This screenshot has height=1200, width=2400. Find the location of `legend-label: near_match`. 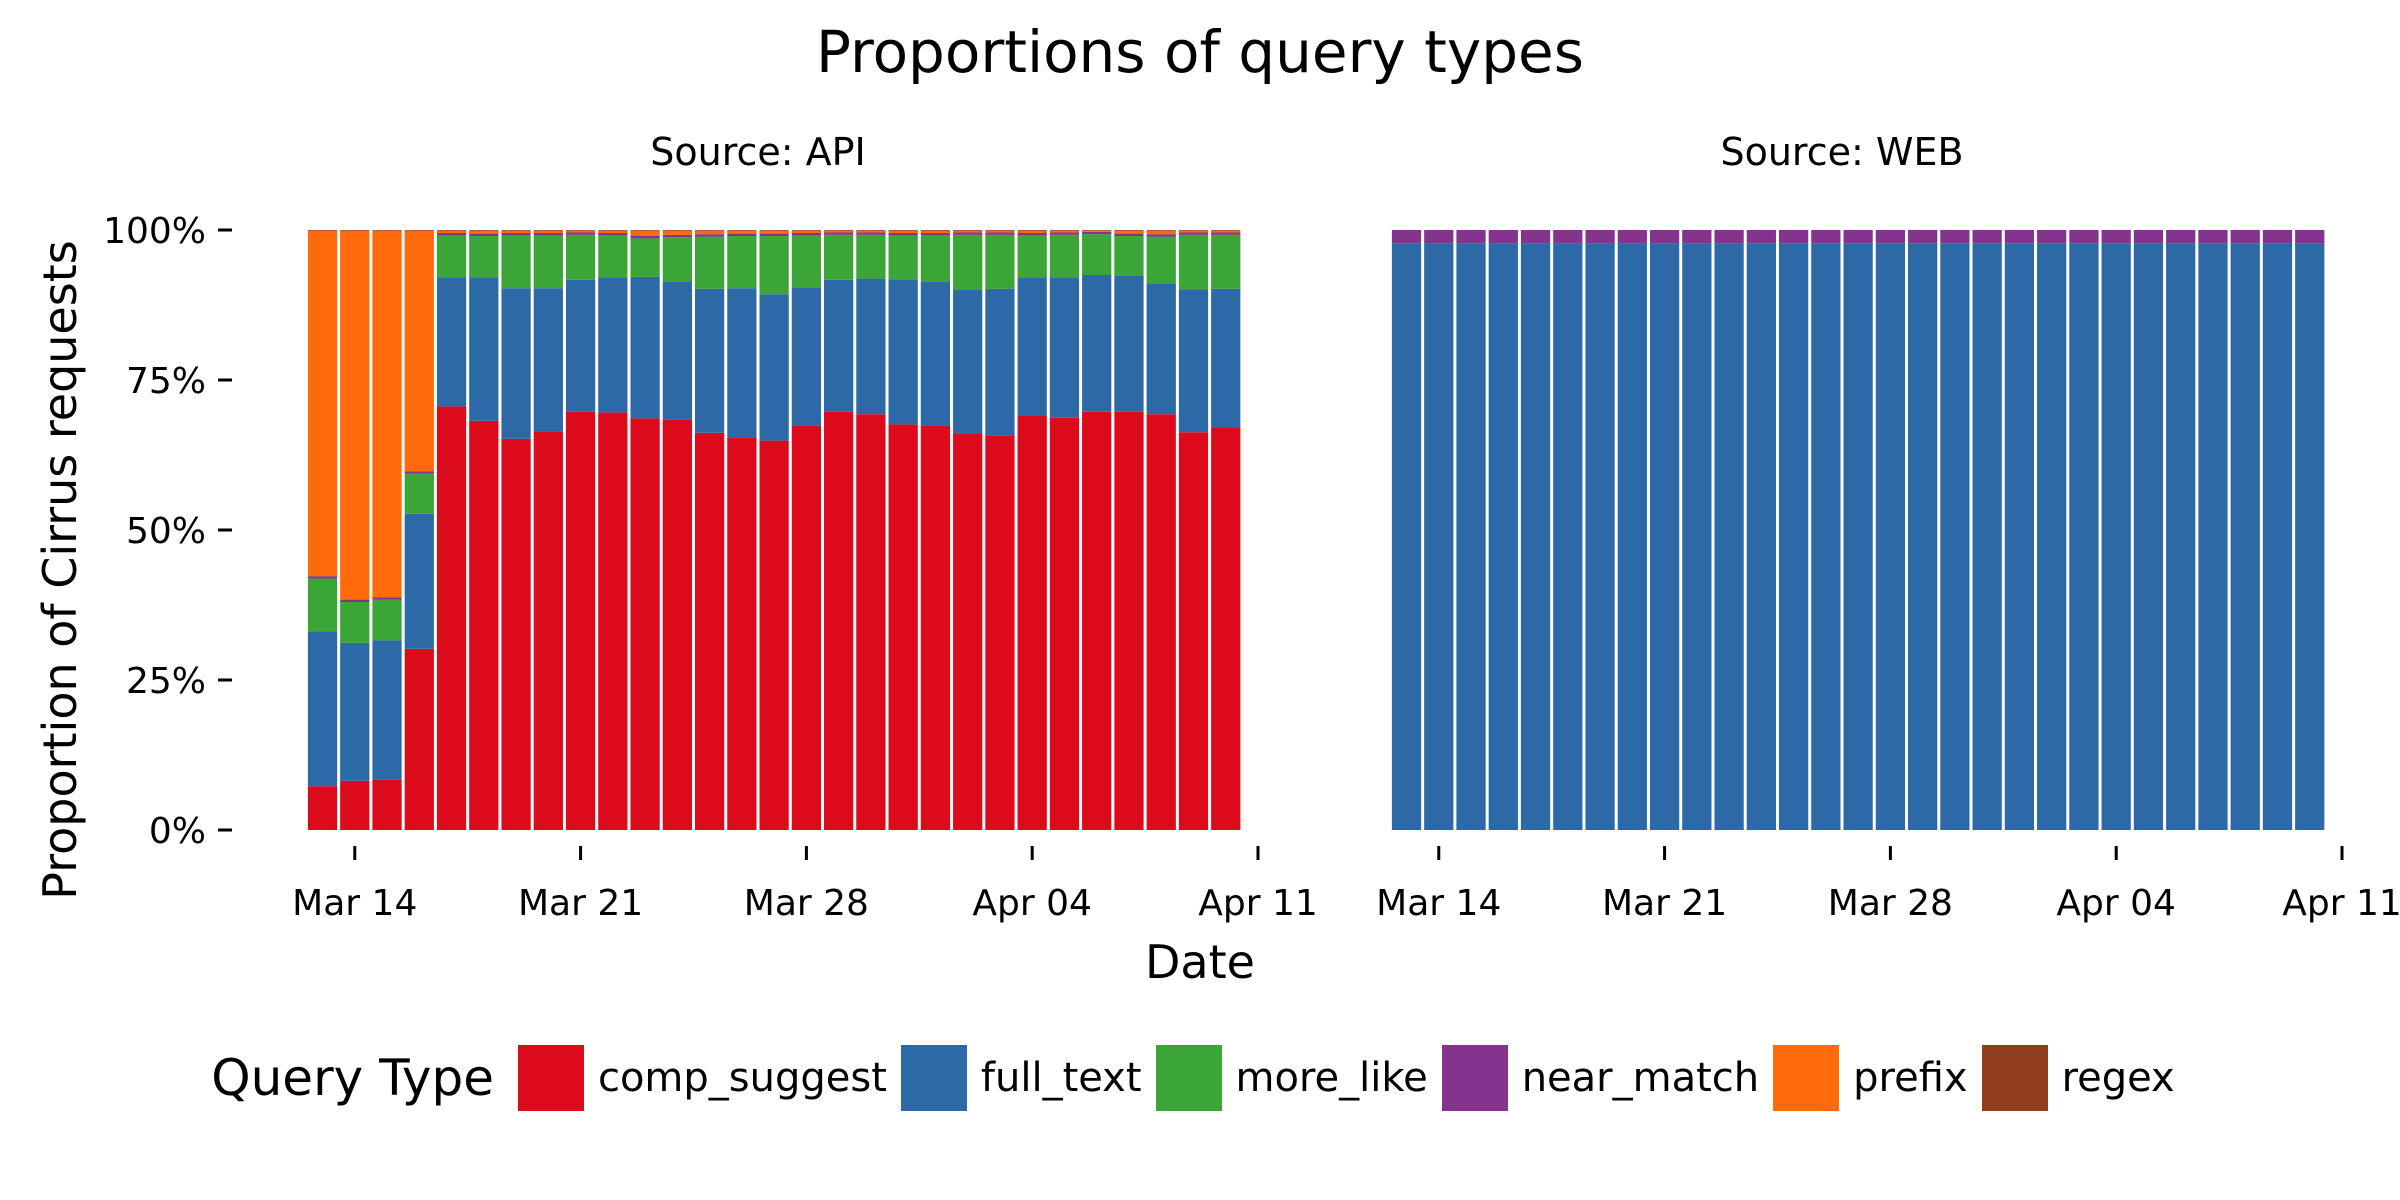

legend-label: near_match is located at coordinates (1640, 1078).